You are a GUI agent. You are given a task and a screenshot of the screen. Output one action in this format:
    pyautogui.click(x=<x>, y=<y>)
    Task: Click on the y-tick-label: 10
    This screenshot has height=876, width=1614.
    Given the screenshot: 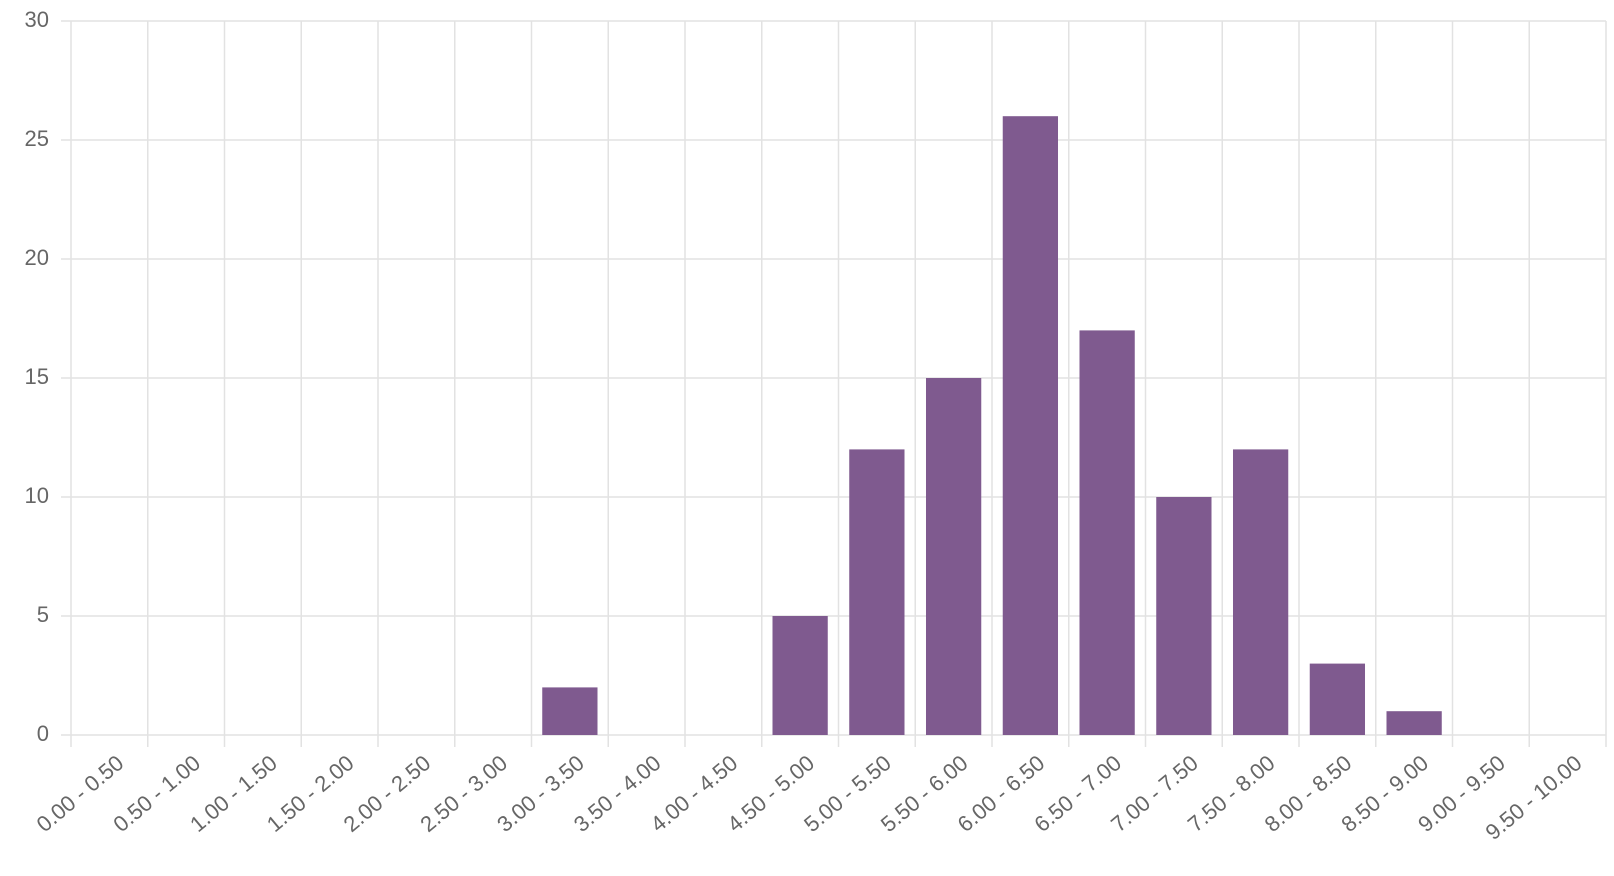 What is the action you would take?
    pyautogui.click(x=37, y=495)
    